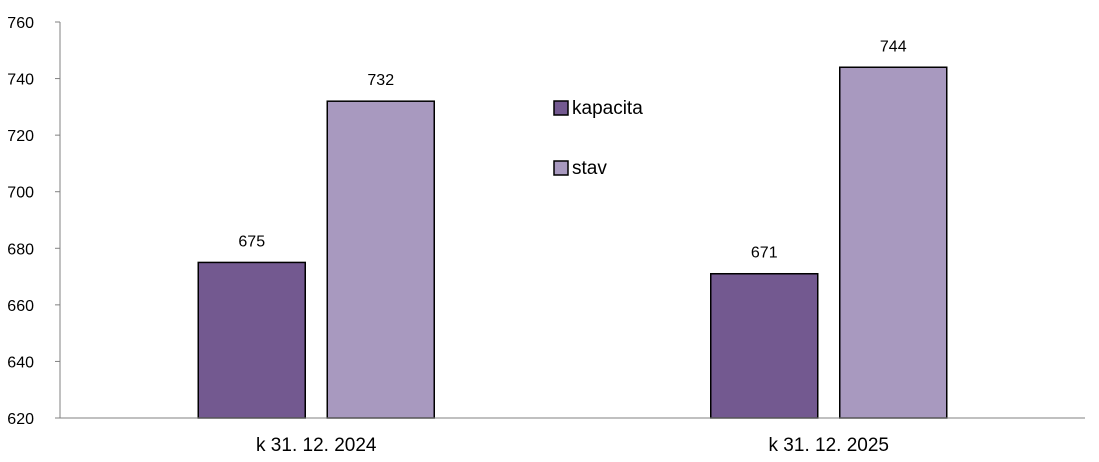 This screenshot has height=462, width=1099. What do you see at coordinates (20, 306) in the screenshot?
I see `y-tick-label: 660` at bounding box center [20, 306].